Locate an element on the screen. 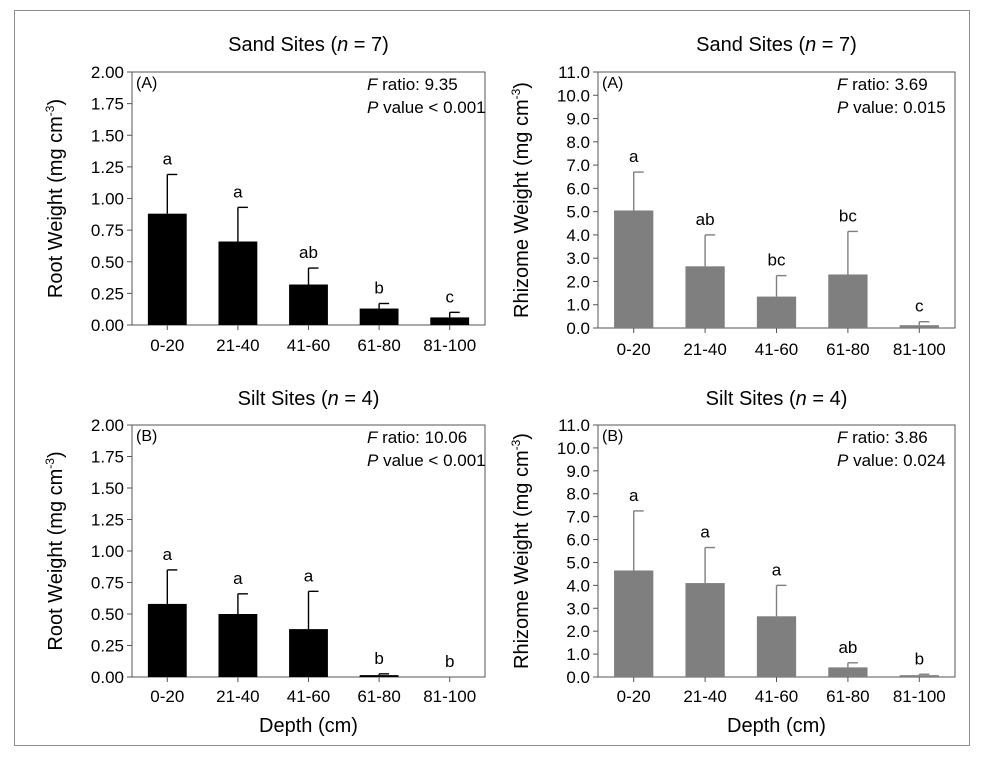  y-axis-label: Rhizome Weight (mg cm-3) is located at coordinates (521, 551).